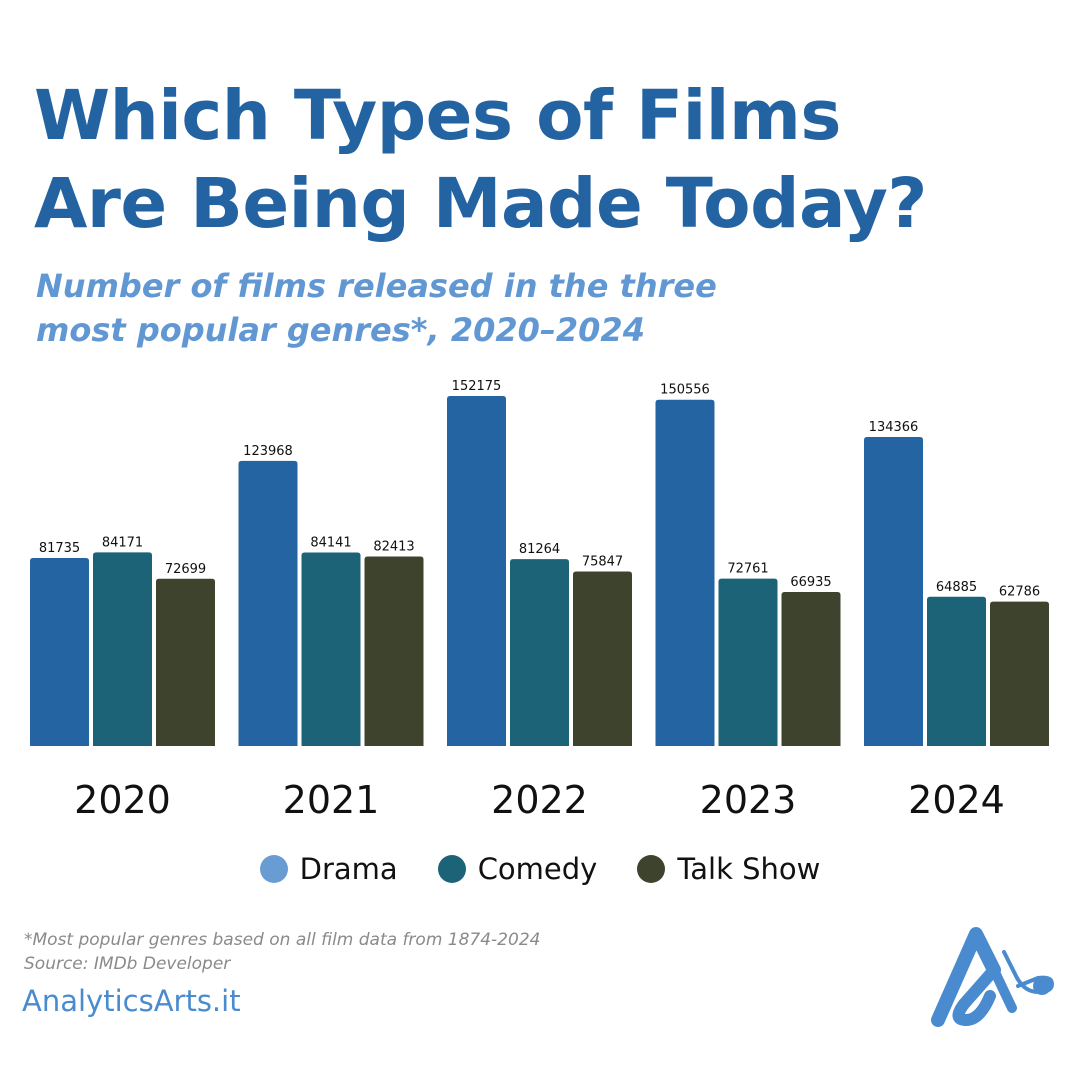 The width and height of the screenshot is (1080, 1080). I want to click on legend-item-comedy: Comedy, so click(517, 869).